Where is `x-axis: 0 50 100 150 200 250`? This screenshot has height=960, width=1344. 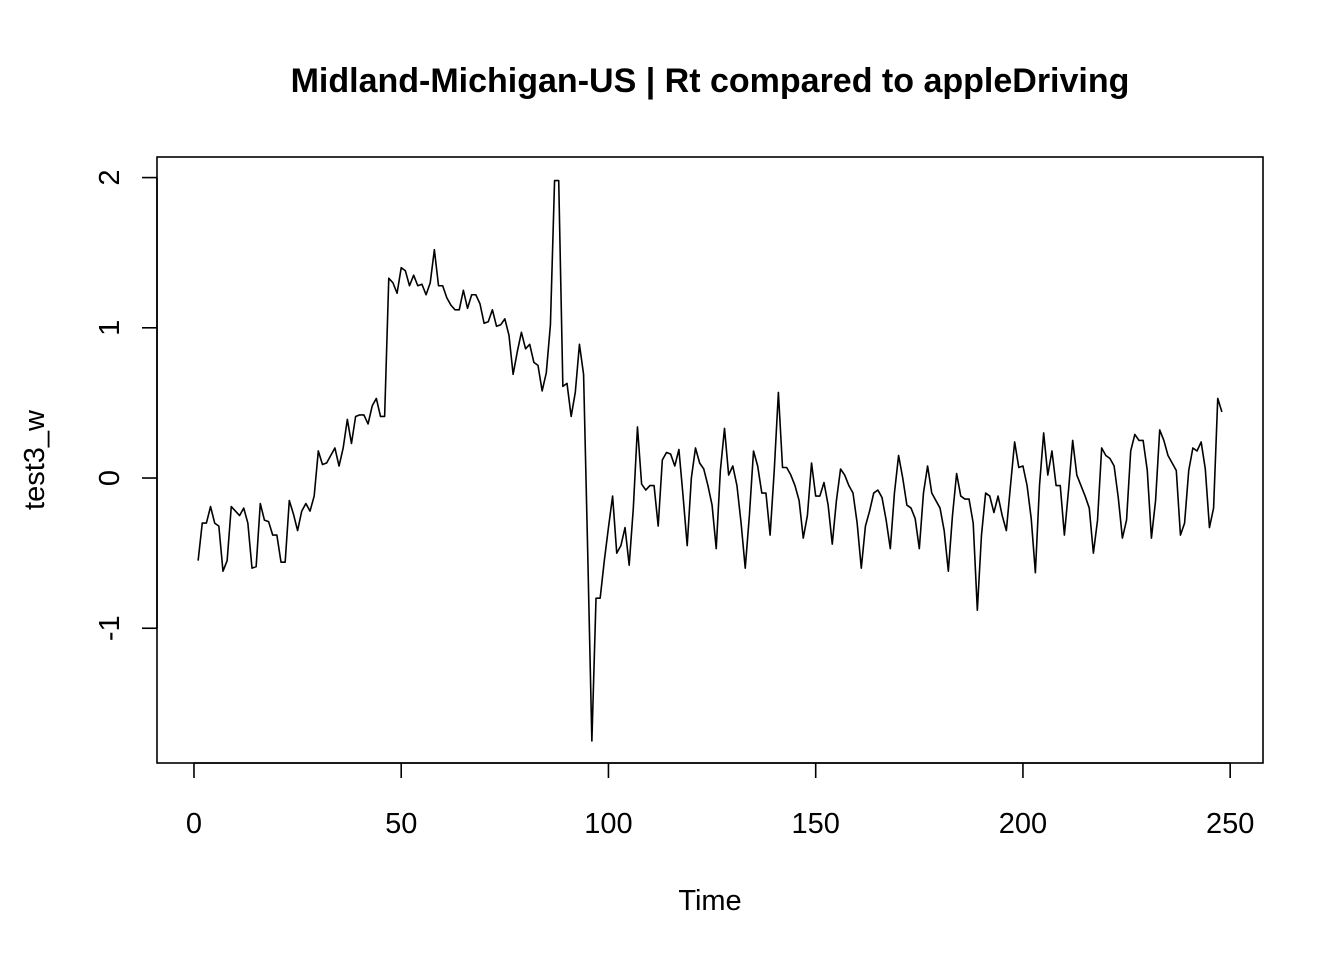 x-axis: 0 50 100 150 200 250 is located at coordinates (720, 801).